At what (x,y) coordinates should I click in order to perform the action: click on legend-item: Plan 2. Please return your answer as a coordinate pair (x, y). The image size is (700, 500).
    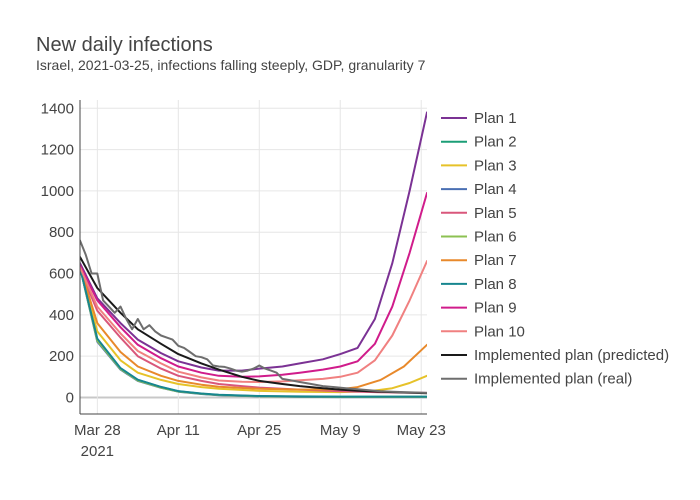
    Looking at the image, I should click on (479, 142).